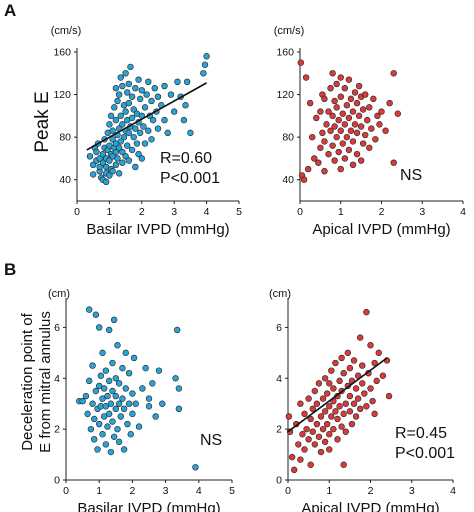 The height and width of the screenshot is (512, 474). Describe the element at coordinates (421, 433) in the screenshot. I see `stat-label-r-0-45: R=0.45` at that location.